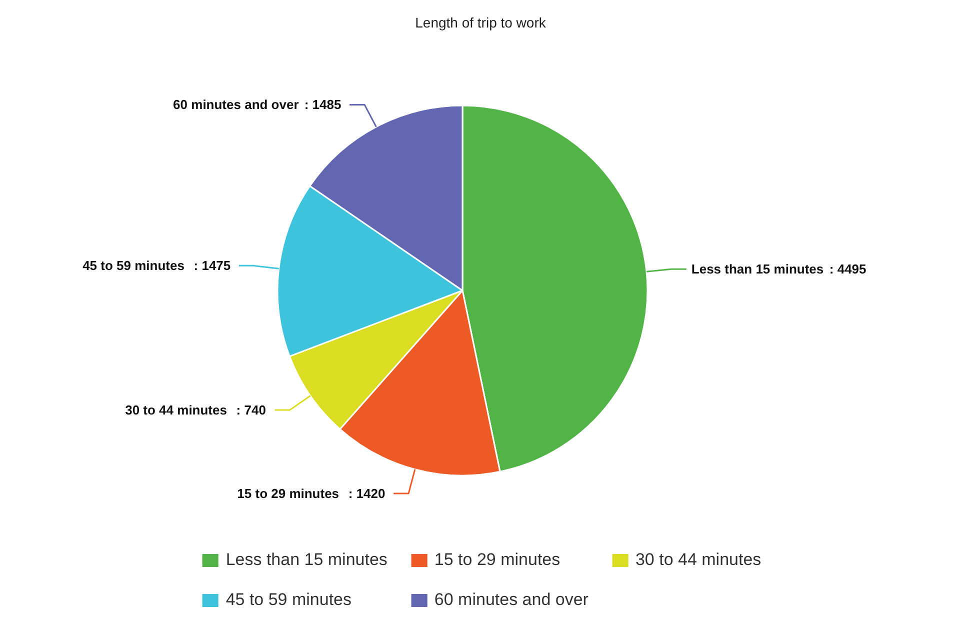 This screenshot has height=640, width=960. I want to click on legend-label: 15 to 29 minutes, so click(497, 560).